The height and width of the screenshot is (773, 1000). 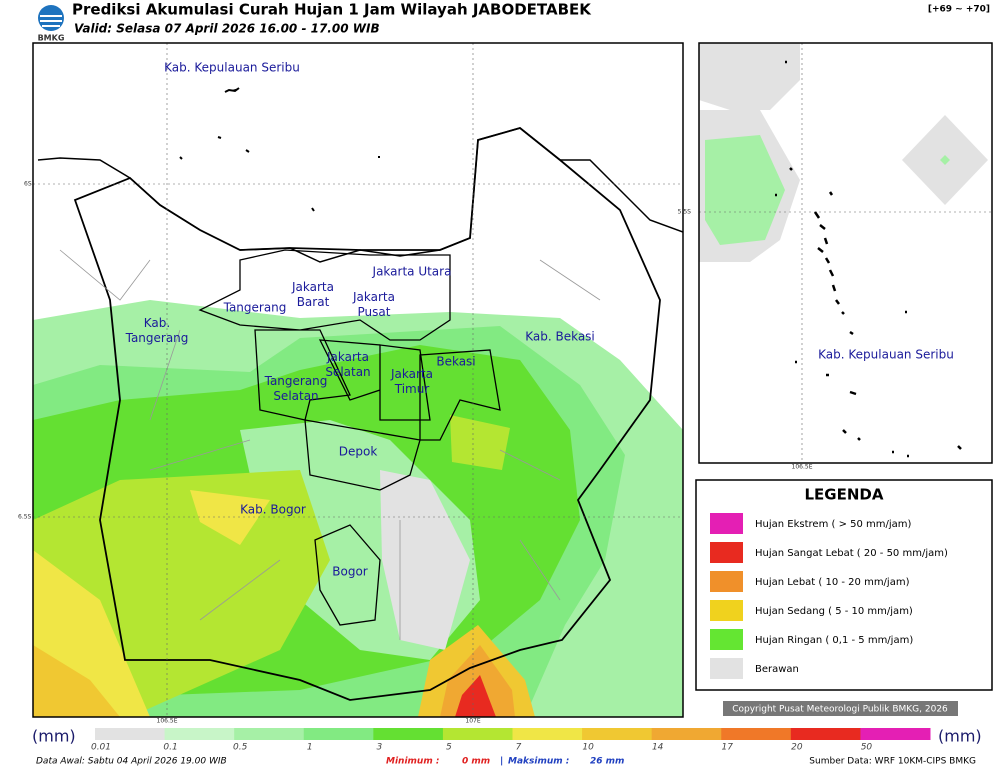 I want to click on inset-region-label: Kab. Kepulauan Seribu, so click(x=886, y=355).